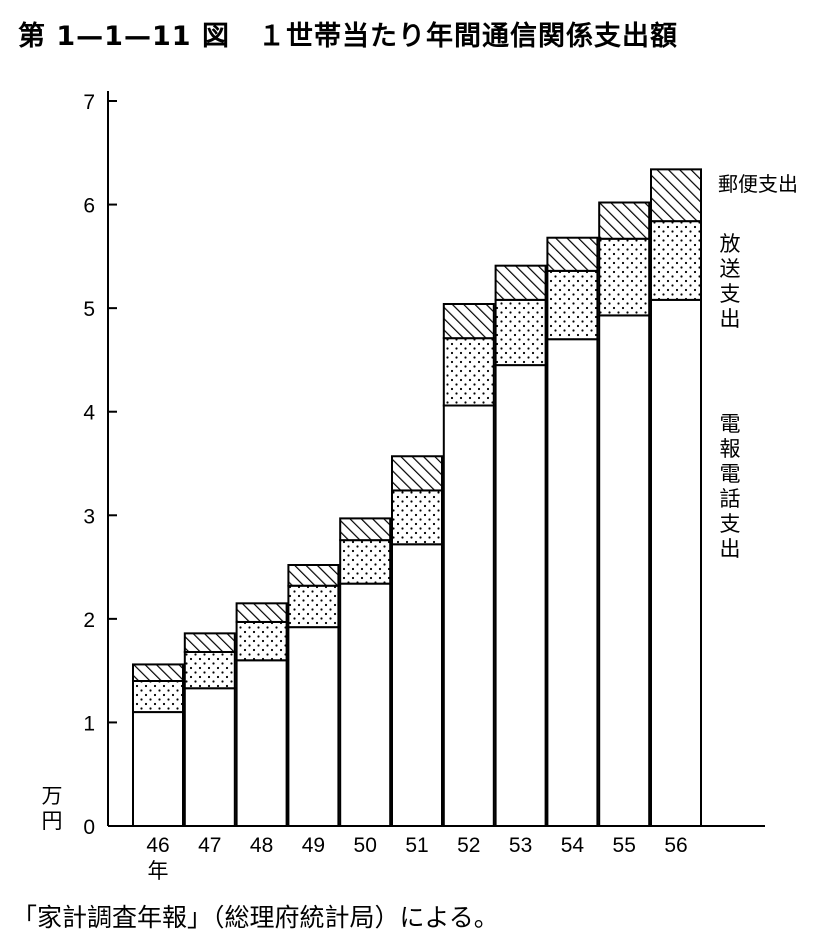 The image size is (829, 945). What do you see at coordinates (261, 845) in the screenshot?
I see `x-tick-label: 48` at bounding box center [261, 845].